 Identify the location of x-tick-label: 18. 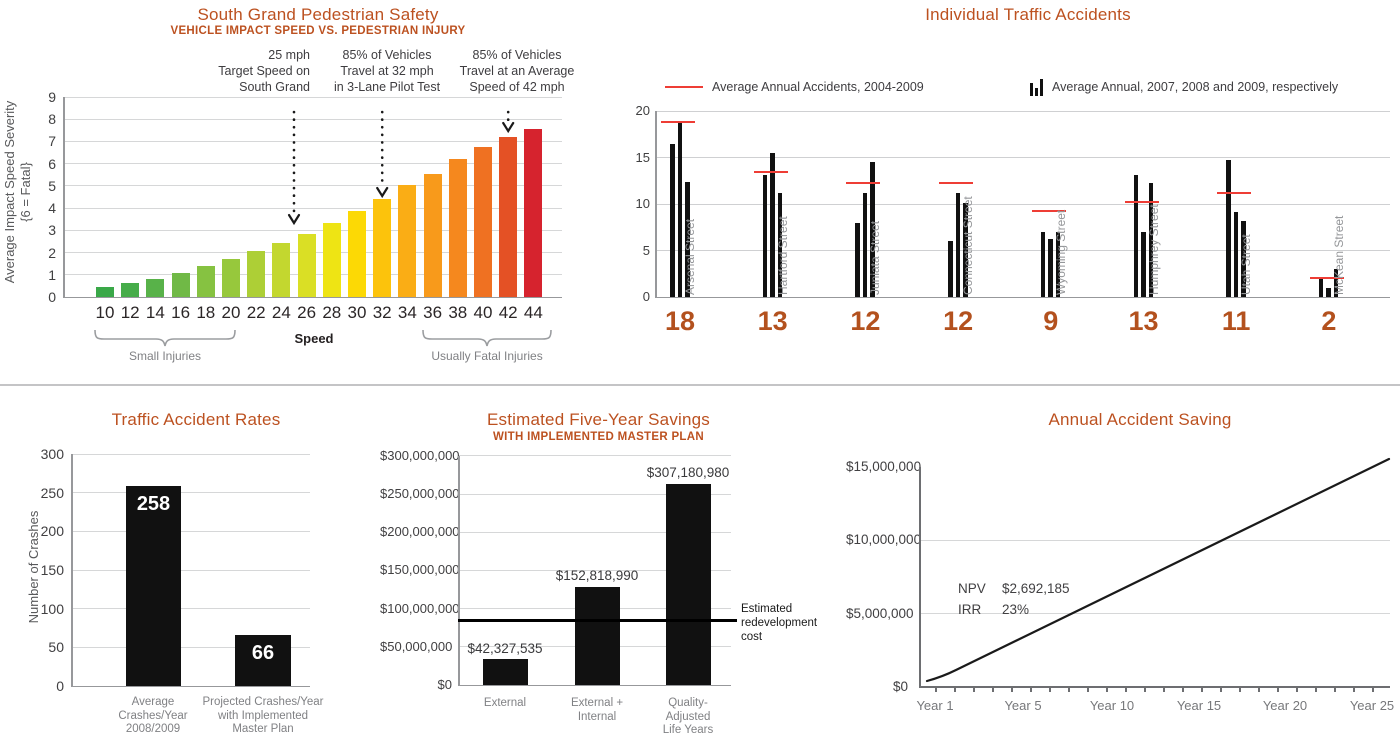
(206, 312).